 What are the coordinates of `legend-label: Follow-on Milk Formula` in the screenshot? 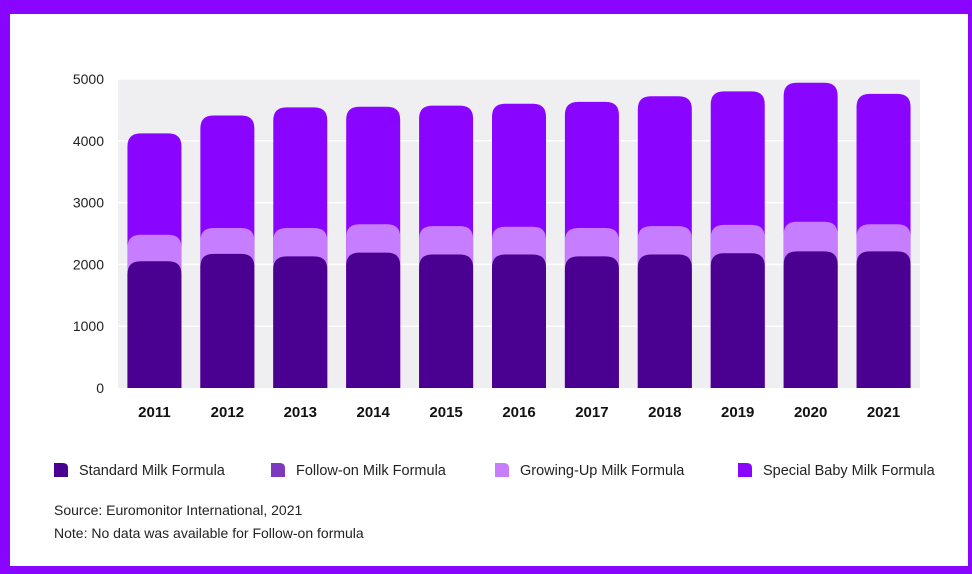 It's located at (371, 471).